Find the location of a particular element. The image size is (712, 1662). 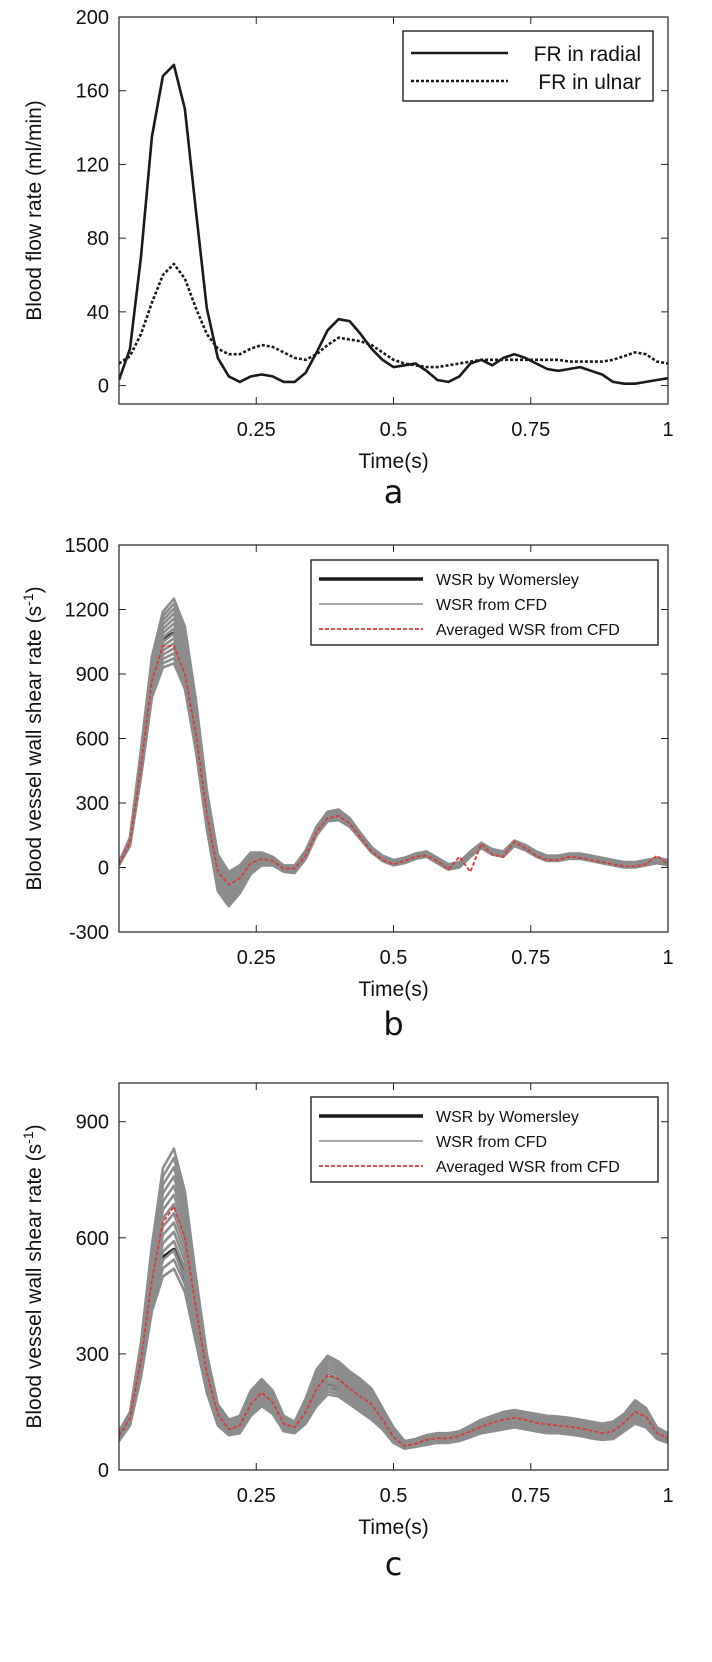

y-axis-label: Blood flow rate (ml/min) is located at coordinates (34, 210).